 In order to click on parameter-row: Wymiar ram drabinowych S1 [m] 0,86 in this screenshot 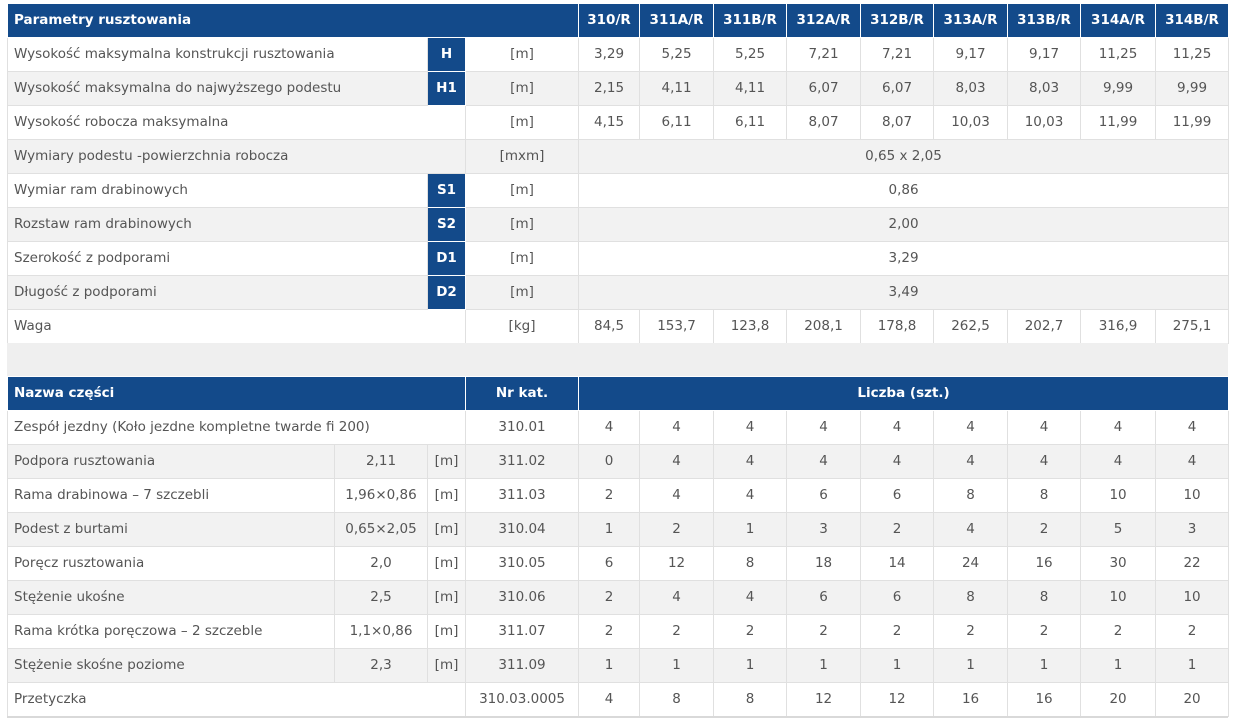, I will do `click(618, 190)`.